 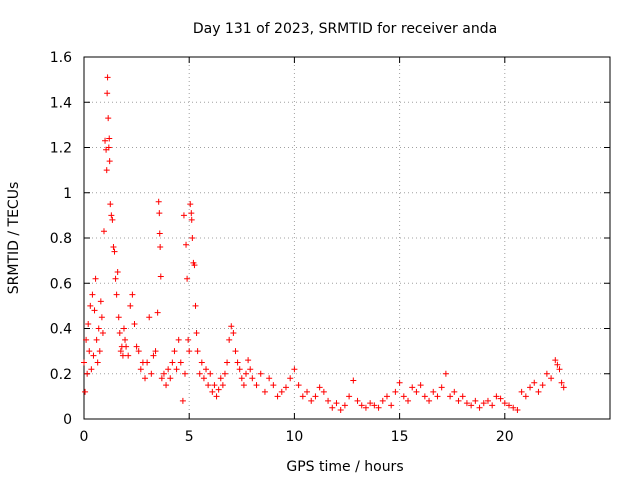 I want to click on y-tick-label: 1.4, so click(x=61, y=103).